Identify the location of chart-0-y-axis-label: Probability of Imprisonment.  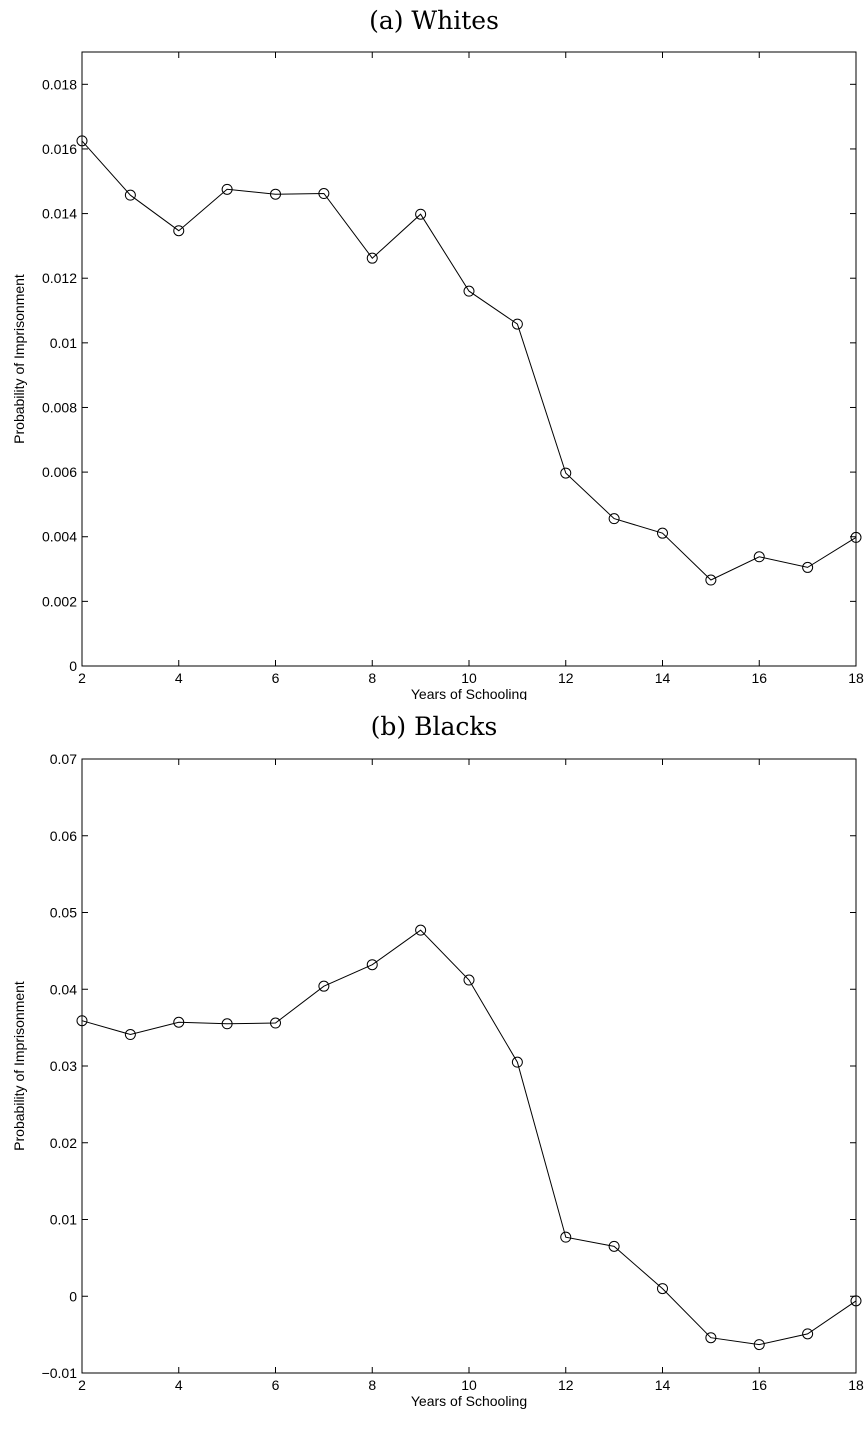
(19, 359).